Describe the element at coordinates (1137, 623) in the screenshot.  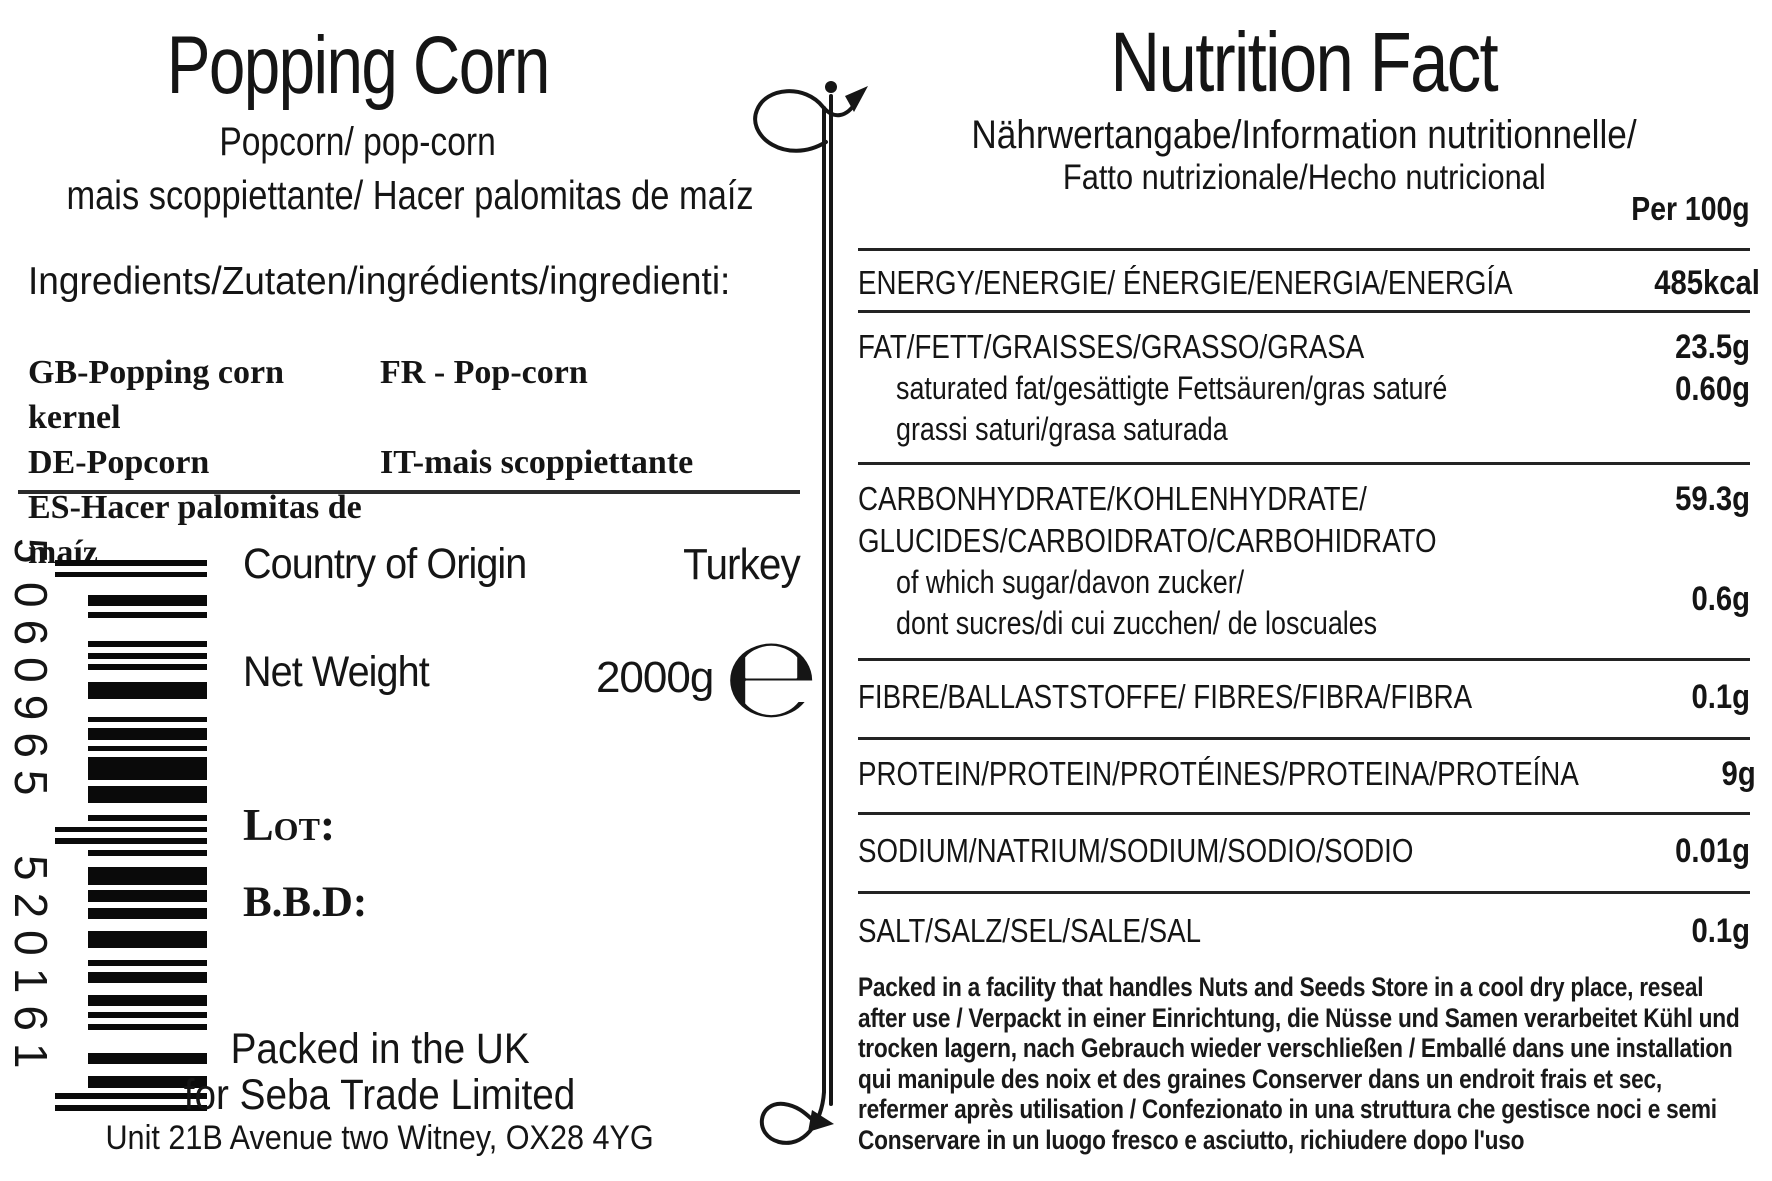
I see `sugar-label-2: dont sucres/di cui zucchen/ de loscuales` at that location.